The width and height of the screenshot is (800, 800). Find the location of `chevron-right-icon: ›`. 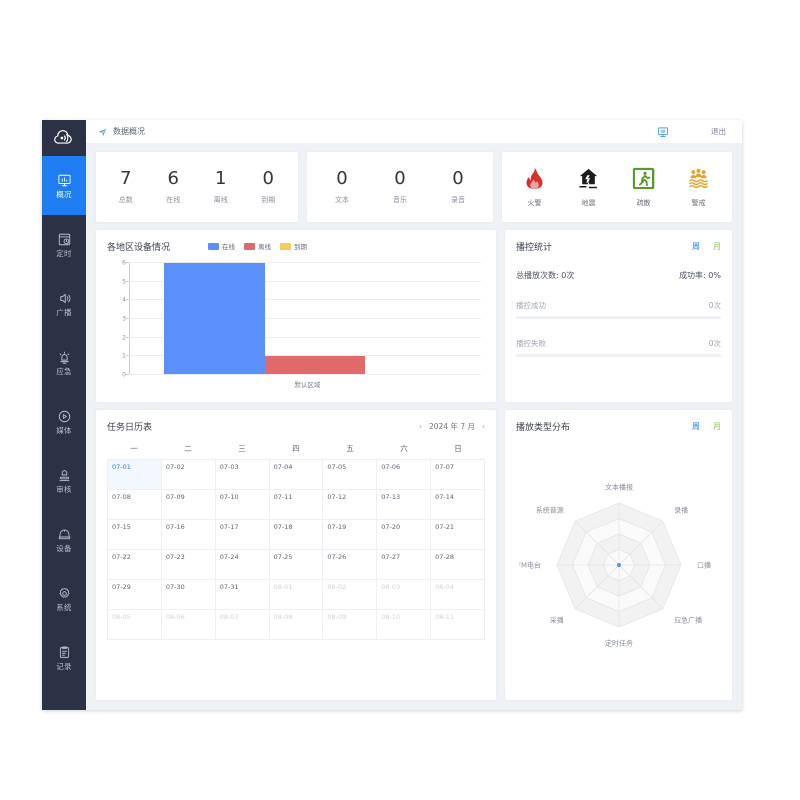

chevron-right-icon: › is located at coordinates (483, 426).